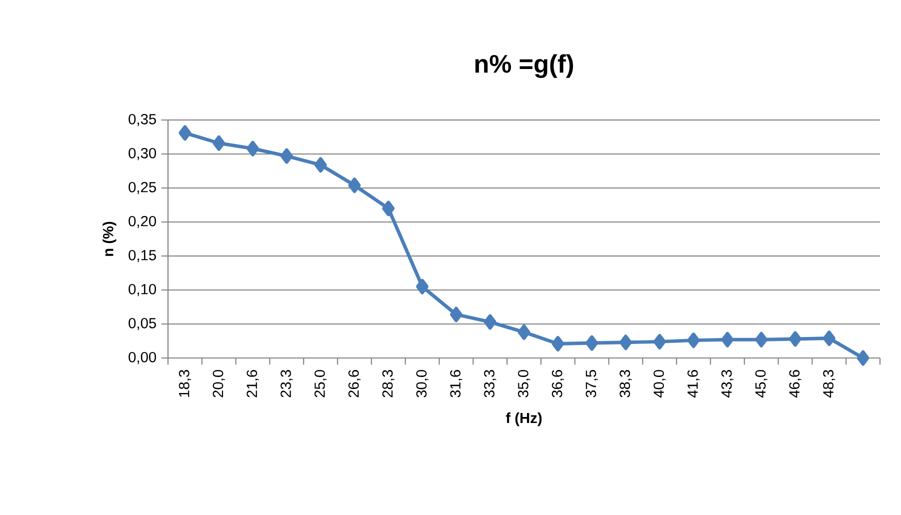 The width and height of the screenshot is (901, 515). Describe the element at coordinates (286, 384) in the screenshot. I see `x-tick-label: 23,3` at that location.